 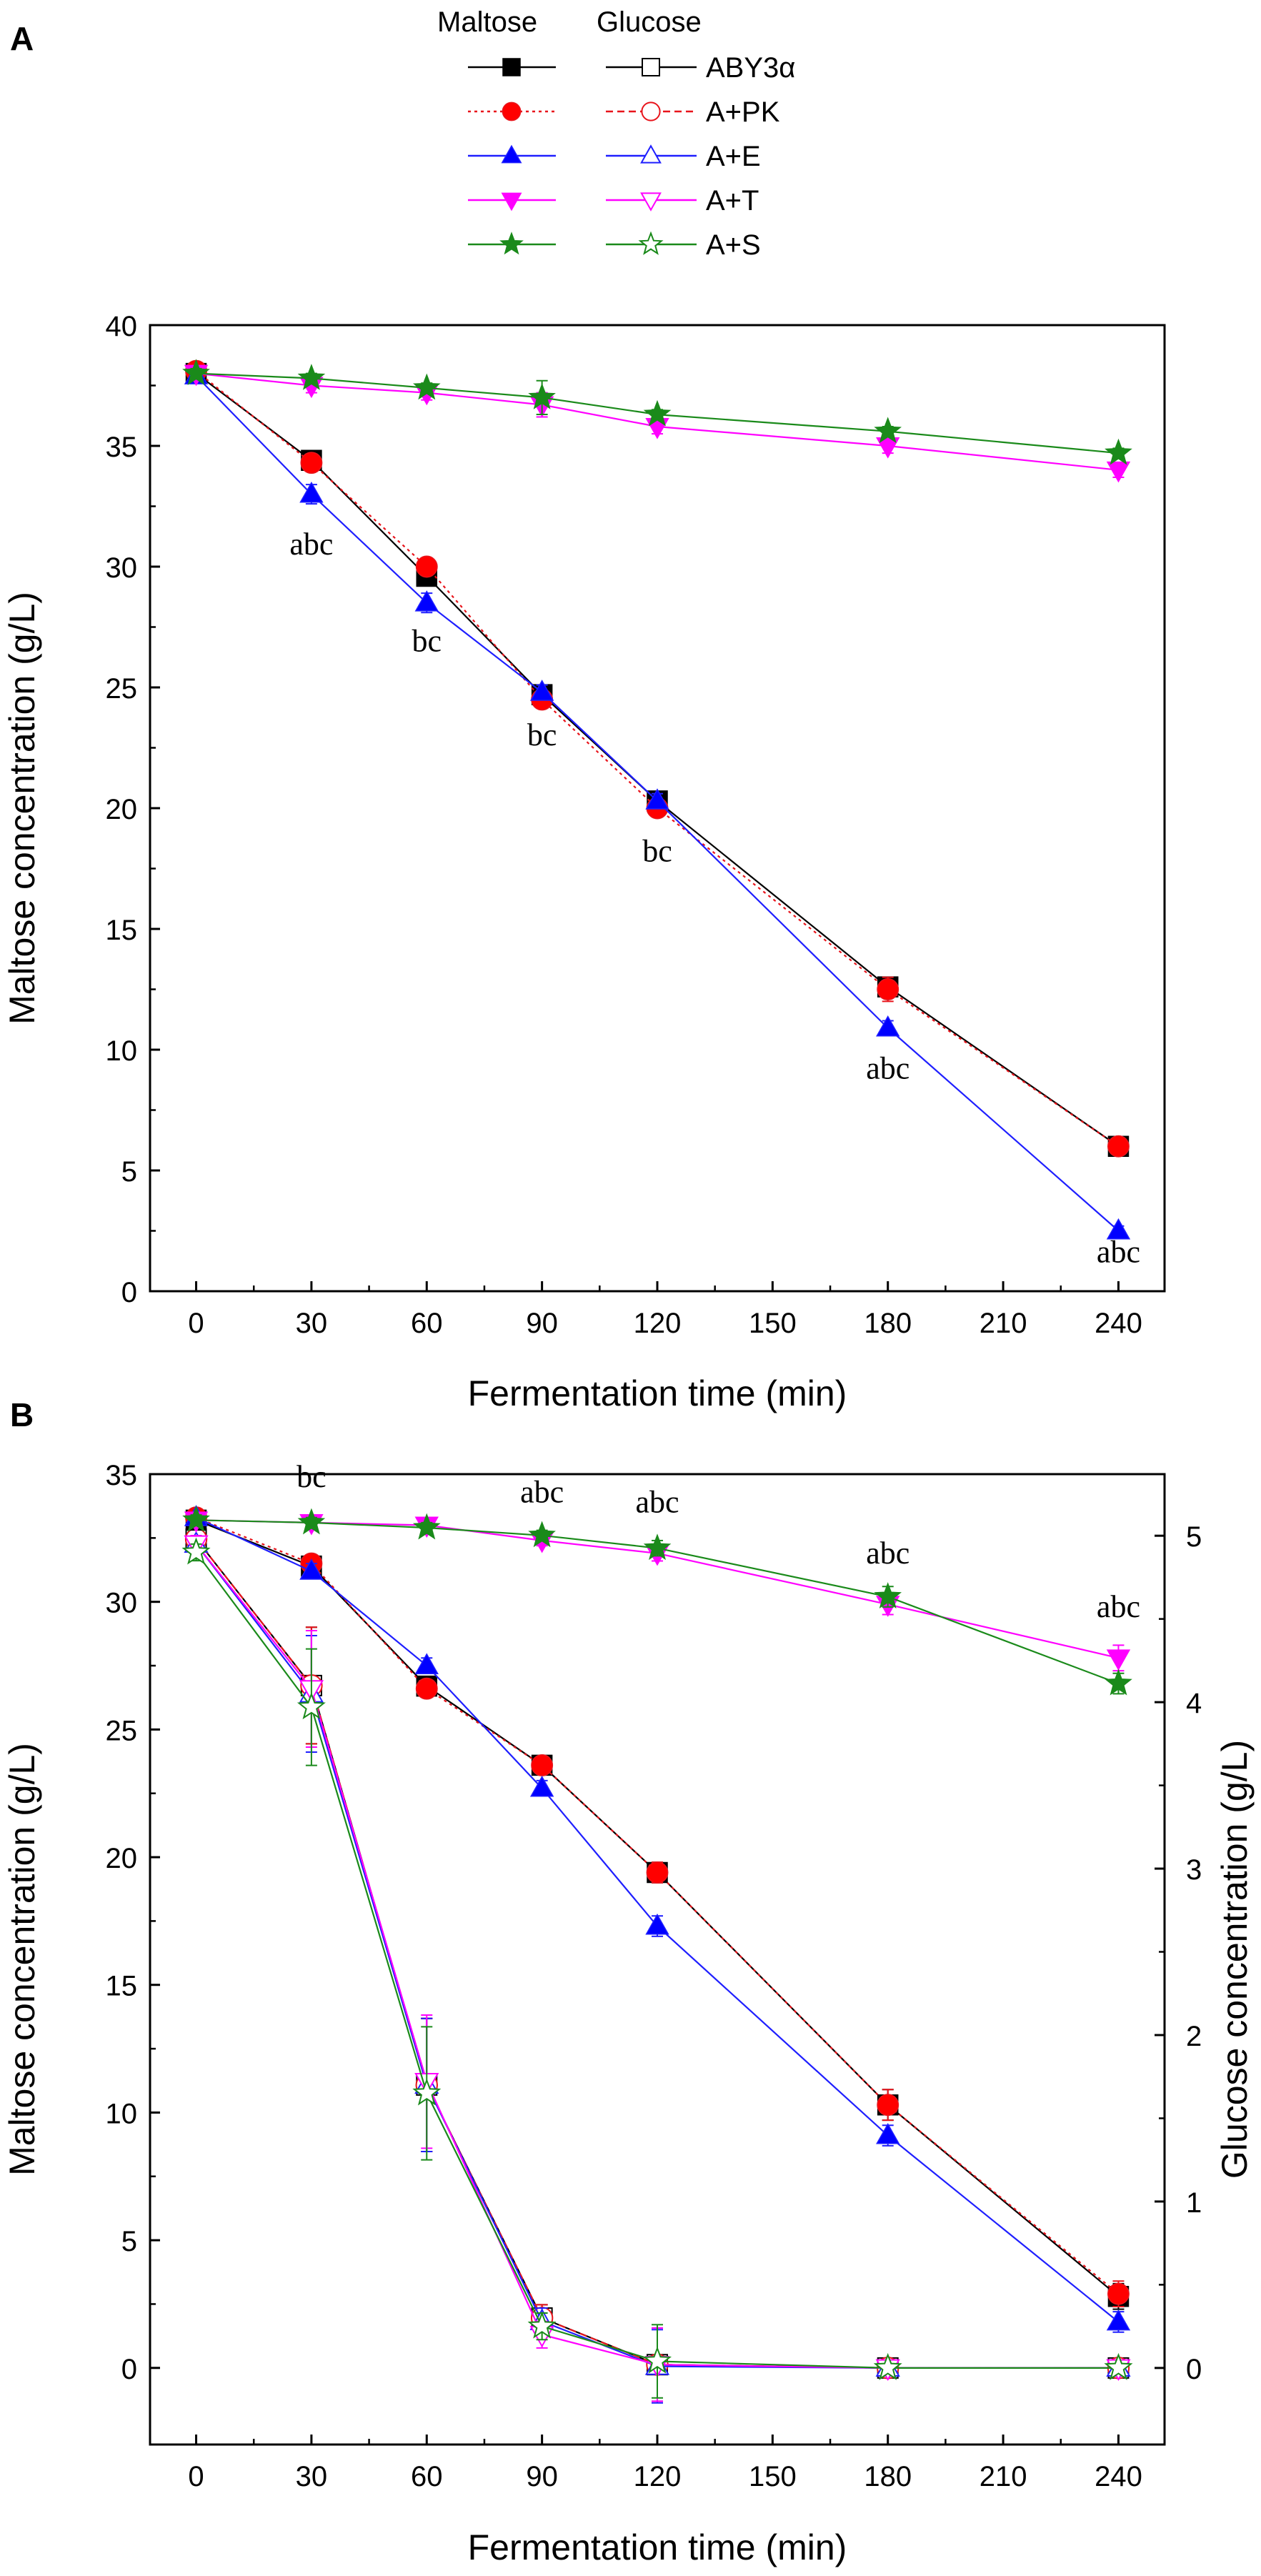 What do you see at coordinates (122, 1475) in the screenshot?
I see `y-tick-label-b: 35` at bounding box center [122, 1475].